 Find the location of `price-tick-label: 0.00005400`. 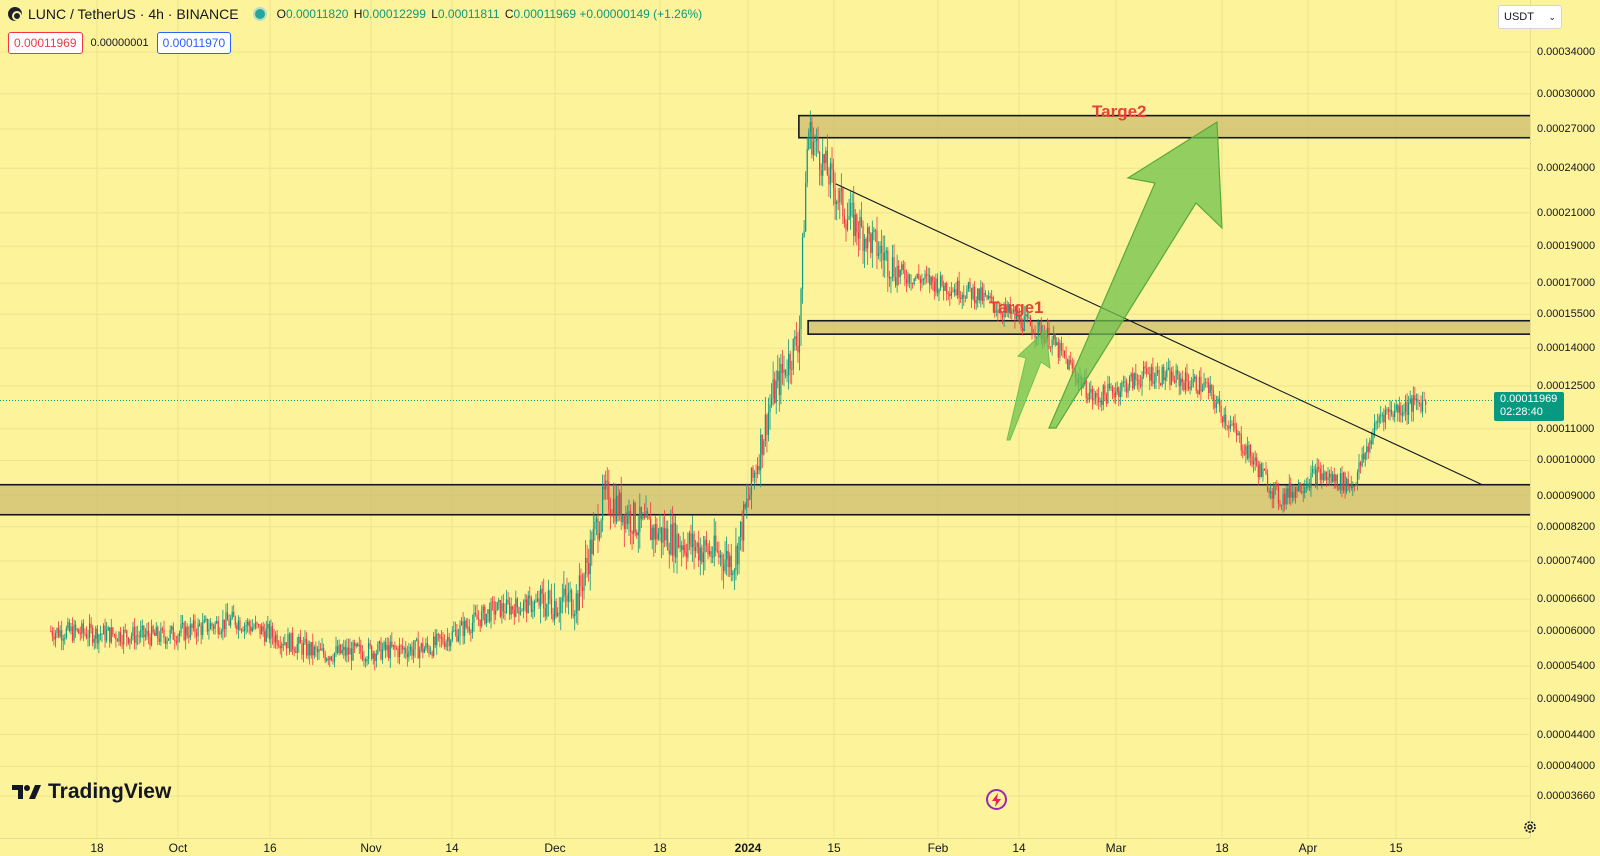

price-tick-label: 0.00005400 is located at coordinates (1566, 666).